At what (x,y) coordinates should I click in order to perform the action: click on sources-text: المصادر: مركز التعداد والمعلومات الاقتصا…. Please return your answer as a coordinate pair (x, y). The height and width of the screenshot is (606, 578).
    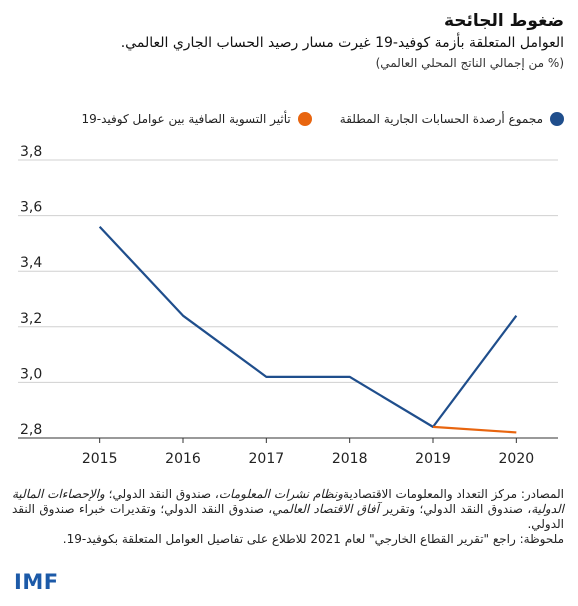
    Looking at the image, I should click on (288, 509).